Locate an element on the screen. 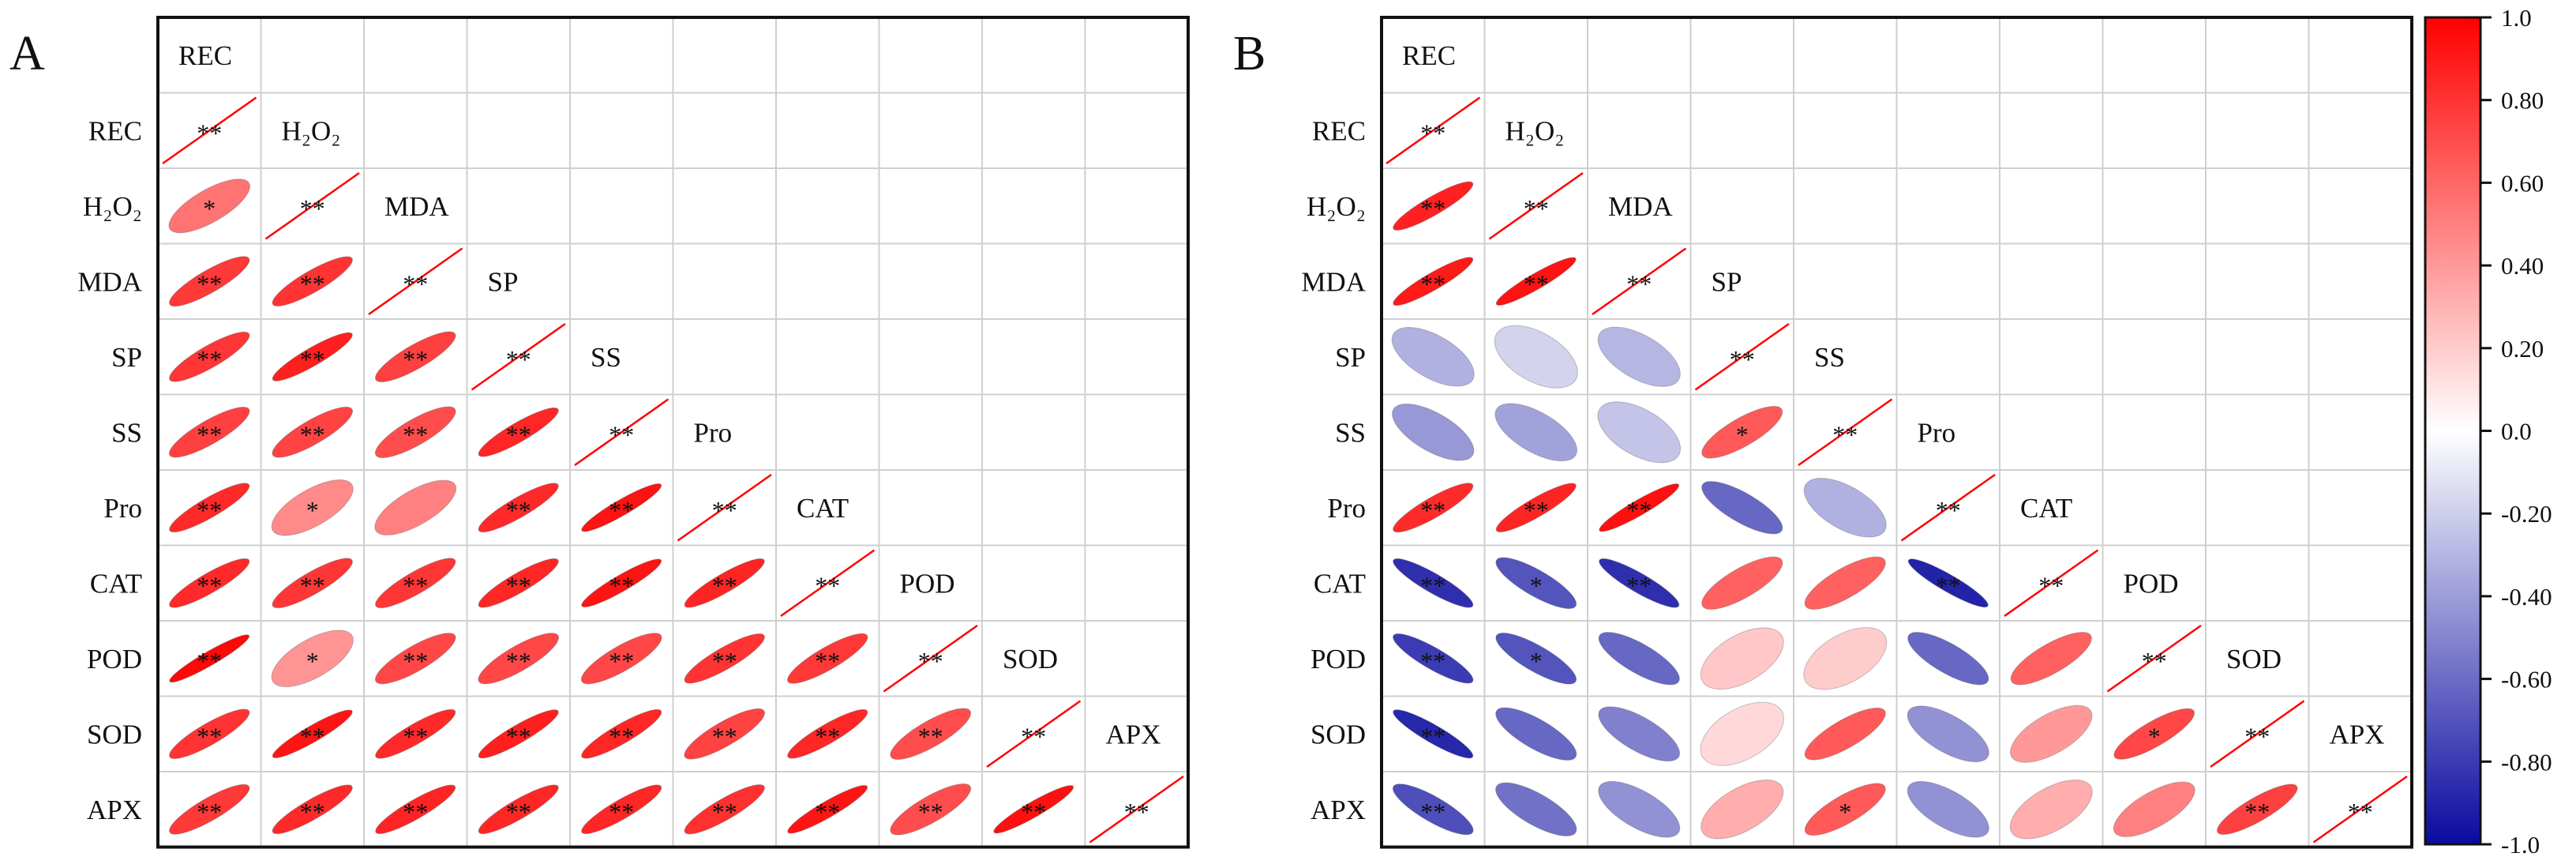  diagonal-line-sp is located at coordinates (518, 356).